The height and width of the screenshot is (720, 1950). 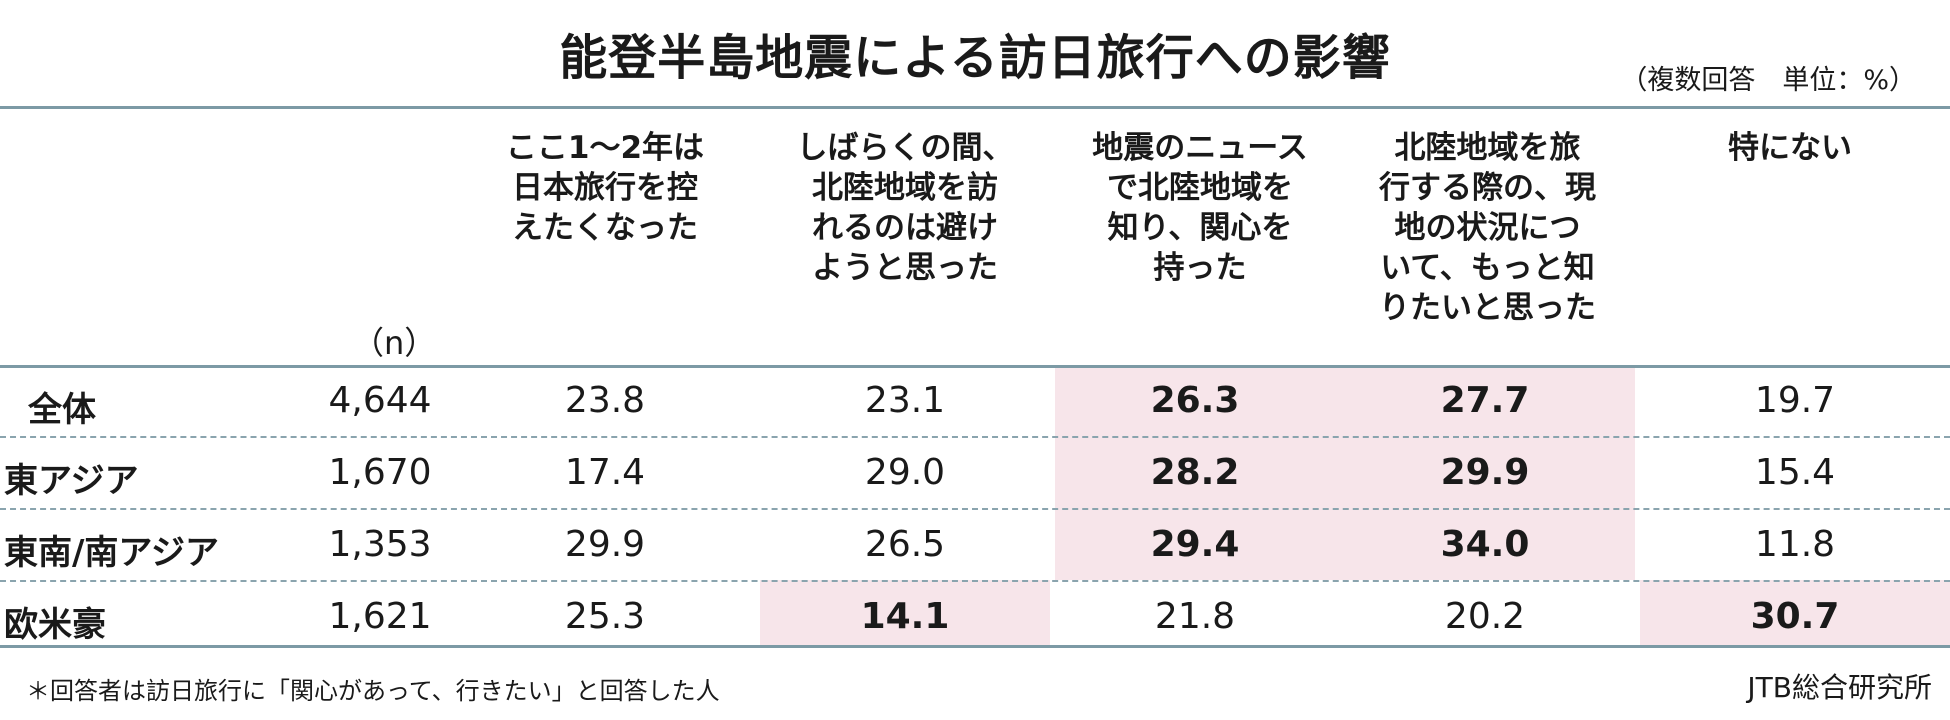 I want to click on column-header: しばらくの間、 北陸地域を訪 れるのは避け ようと思った, so click(x=905, y=208).